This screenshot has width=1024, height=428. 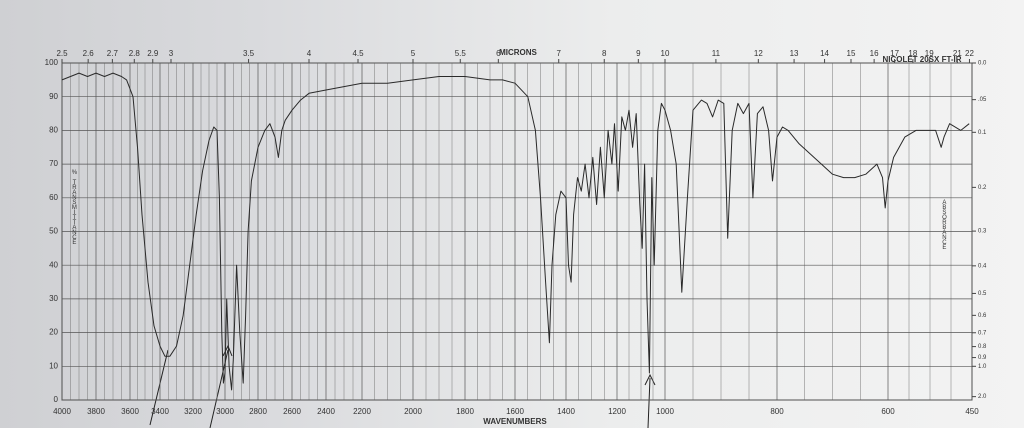 What do you see at coordinates (96, 411) in the screenshot?
I see `x-tick-label: 3800` at bounding box center [96, 411].